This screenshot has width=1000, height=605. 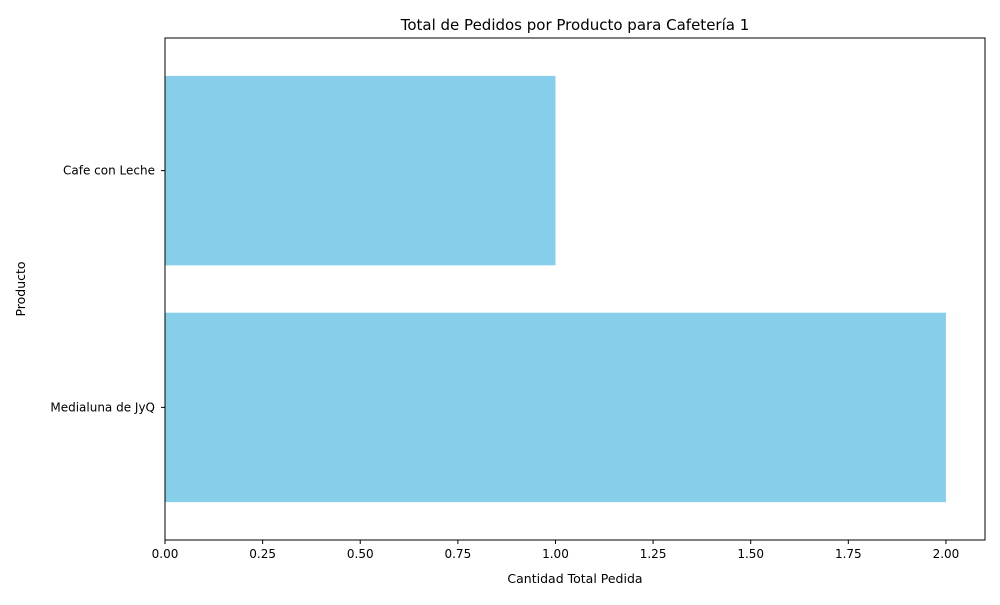 What do you see at coordinates (102, 407) in the screenshot?
I see `y-tick-label-1: Medialuna de JyQ` at bounding box center [102, 407].